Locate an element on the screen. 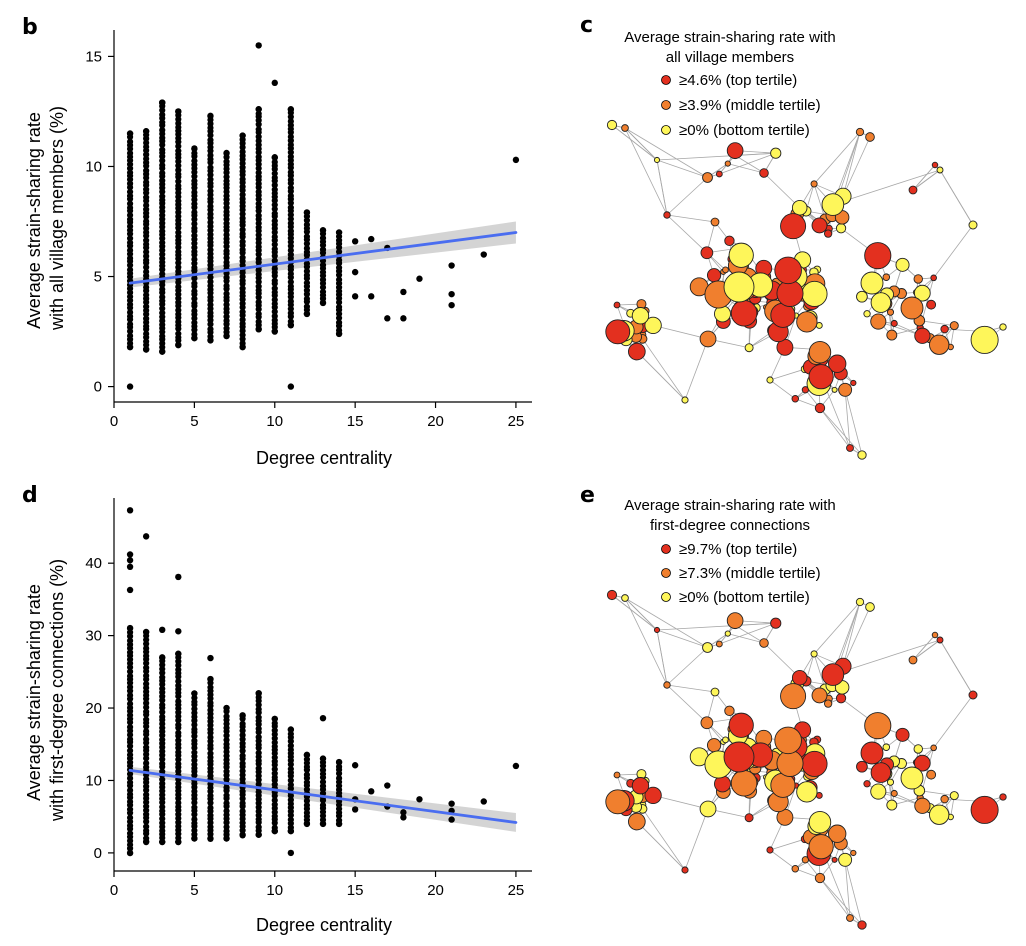  trend-line is located at coordinates (323, 258).